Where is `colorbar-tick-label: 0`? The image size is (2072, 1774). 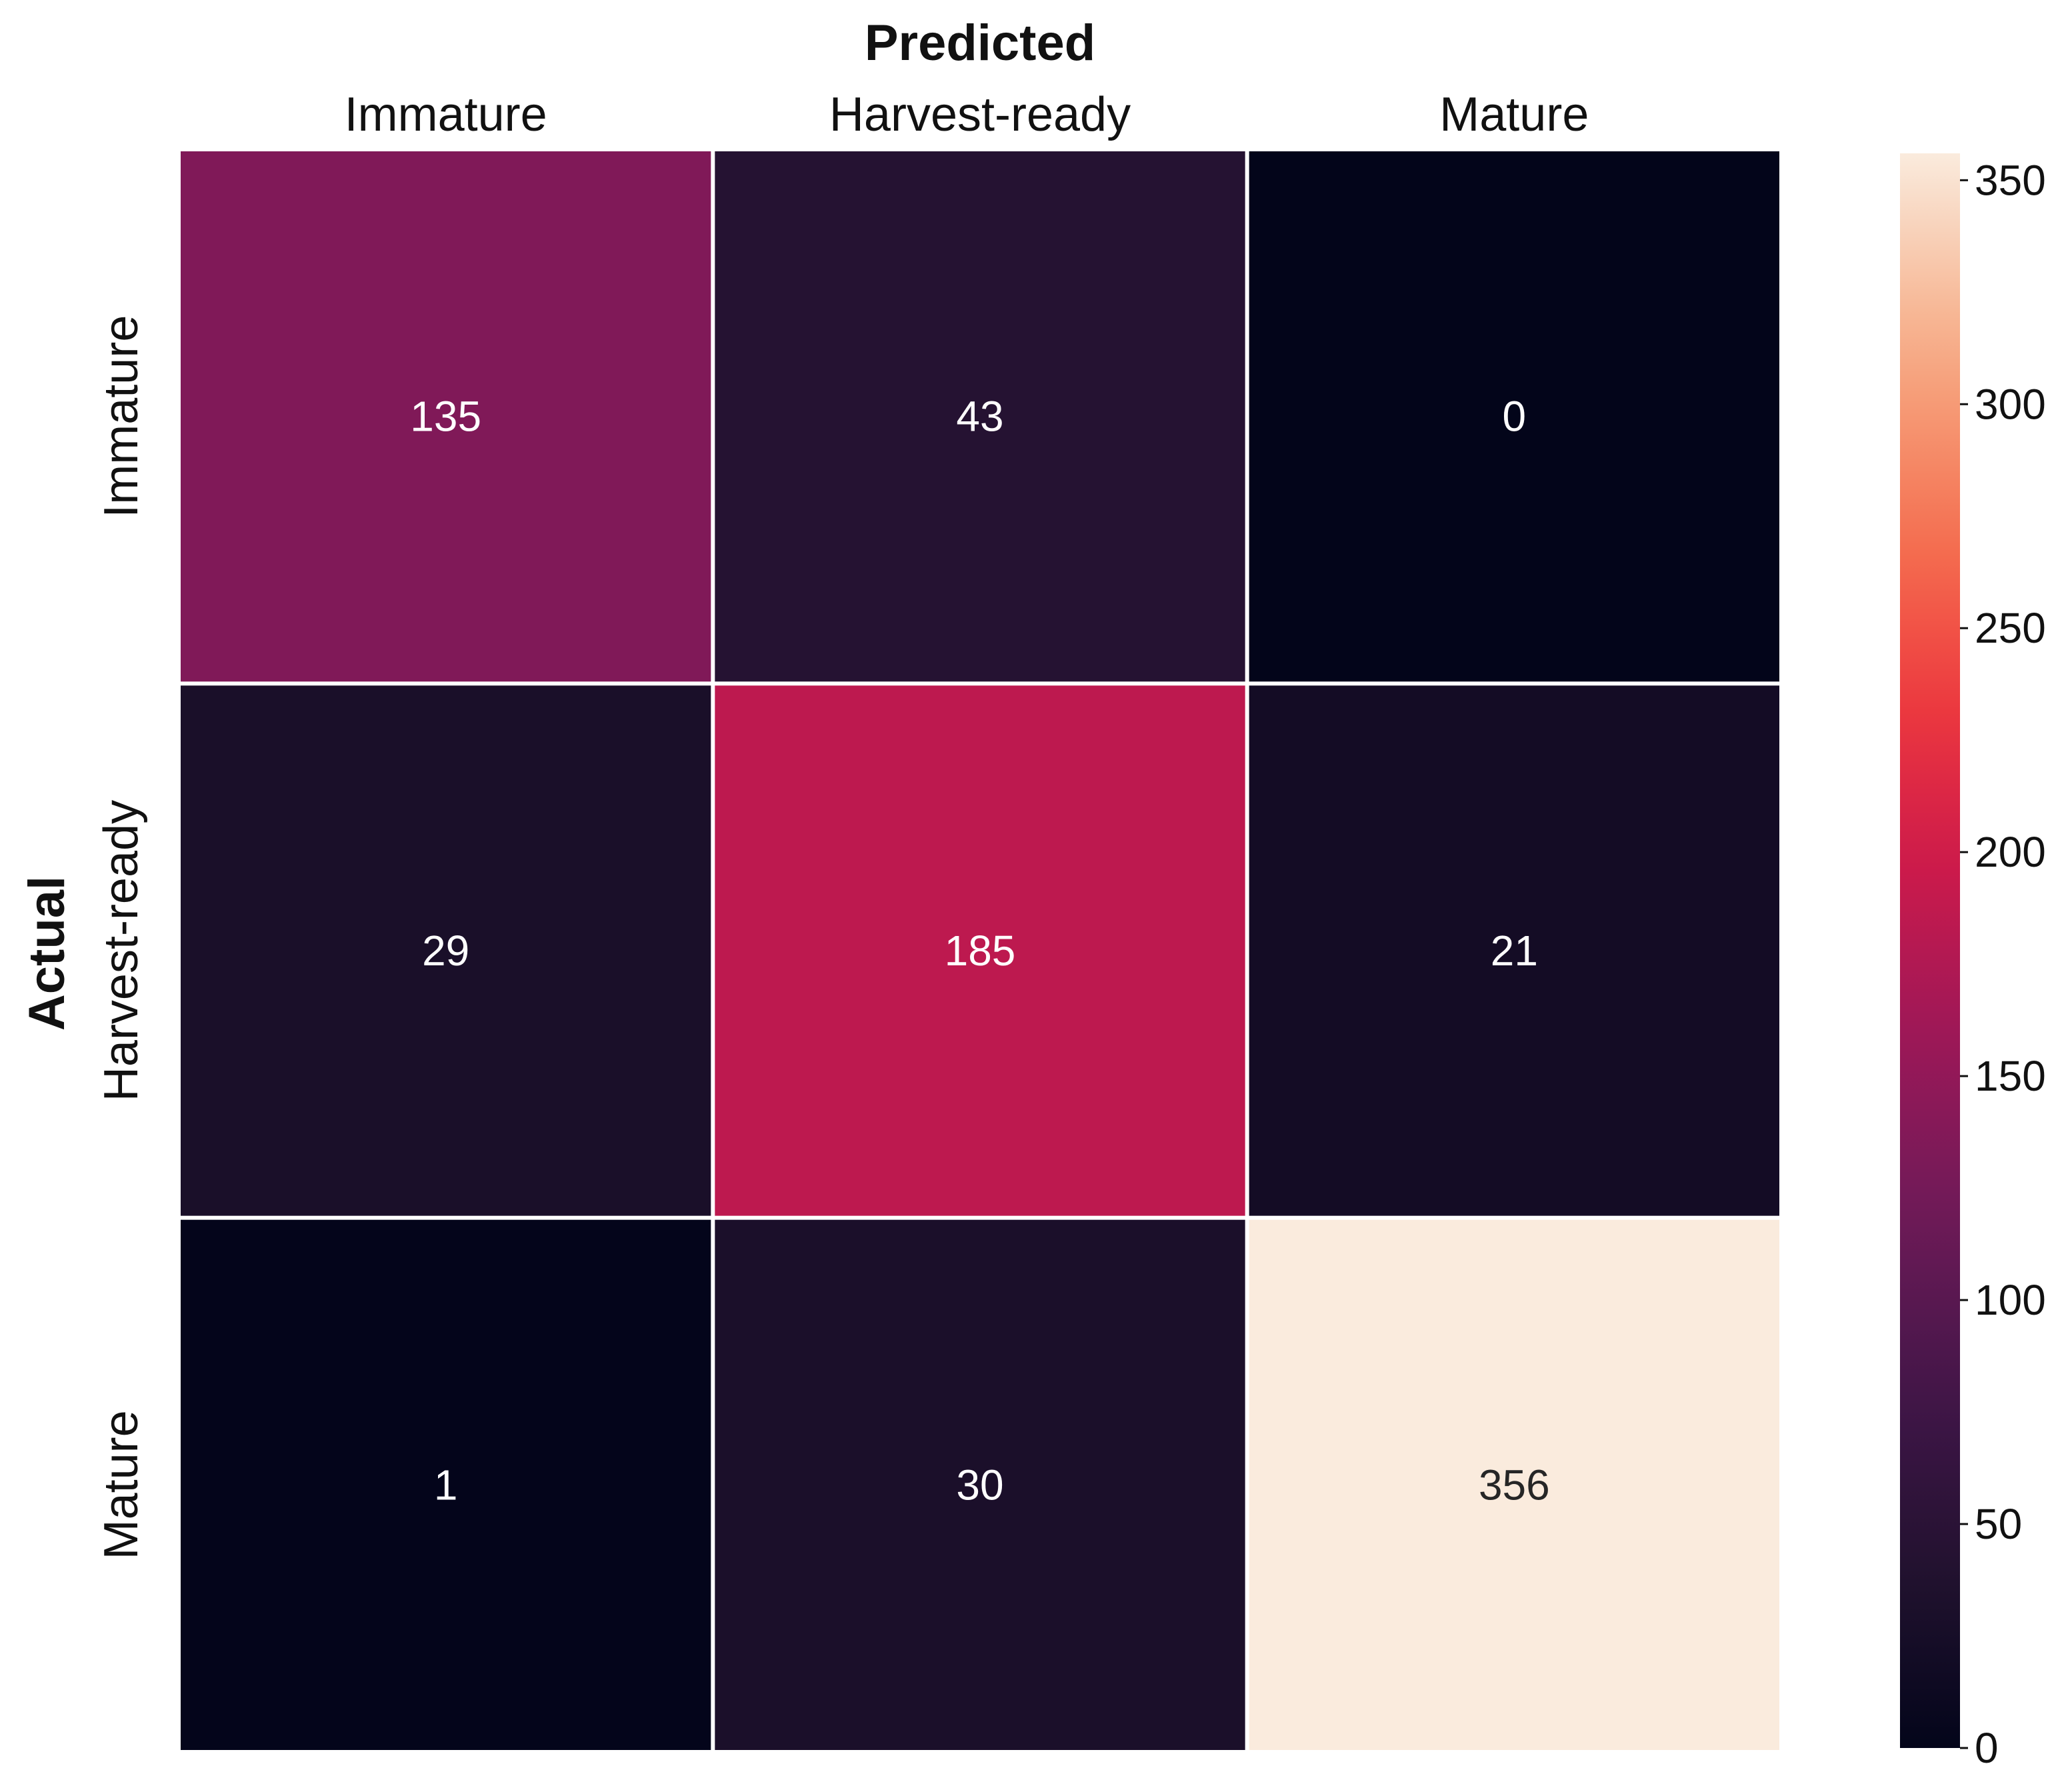
colorbar-tick-label: 0 is located at coordinates (1987, 1748).